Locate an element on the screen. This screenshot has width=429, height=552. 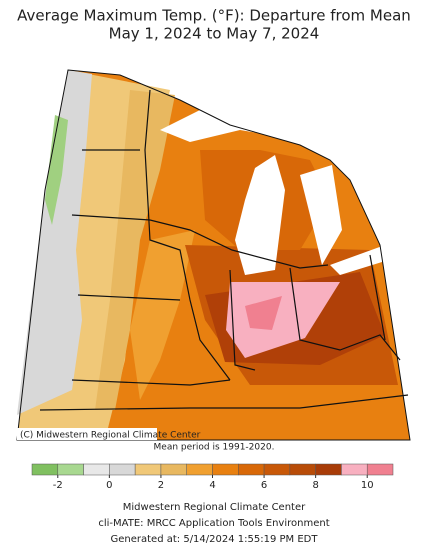
tick-label: -2 is located at coordinates (58, 485).